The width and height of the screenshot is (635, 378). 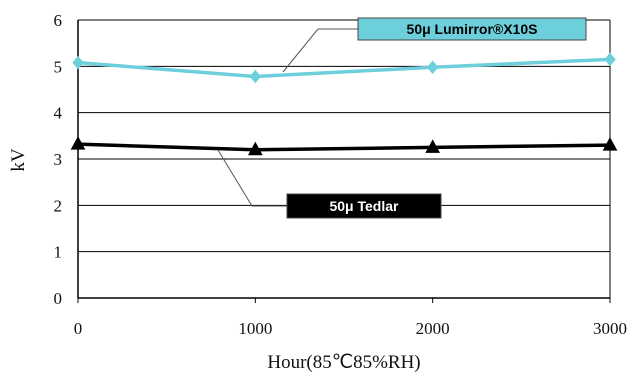 I want to click on series-label: 50μ Lumirror®X10S, so click(x=472, y=29).